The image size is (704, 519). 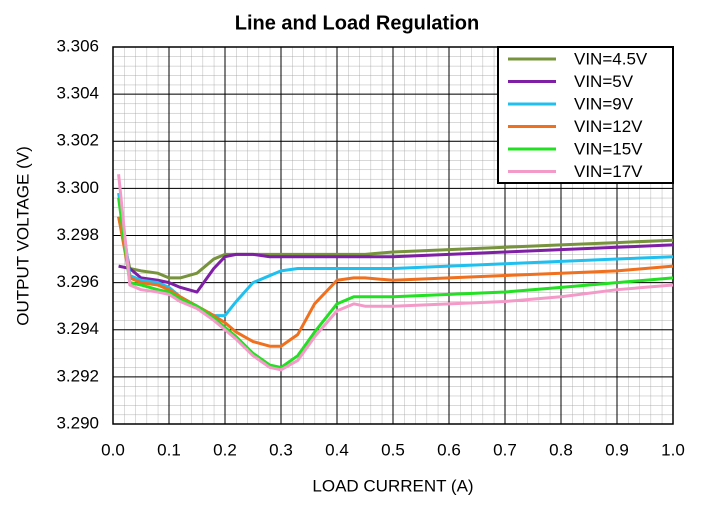 What do you see at coordinates (617, 449) in the screenshot?
I see `x-tick-label: 0.9` at bounding box center [617, 449].